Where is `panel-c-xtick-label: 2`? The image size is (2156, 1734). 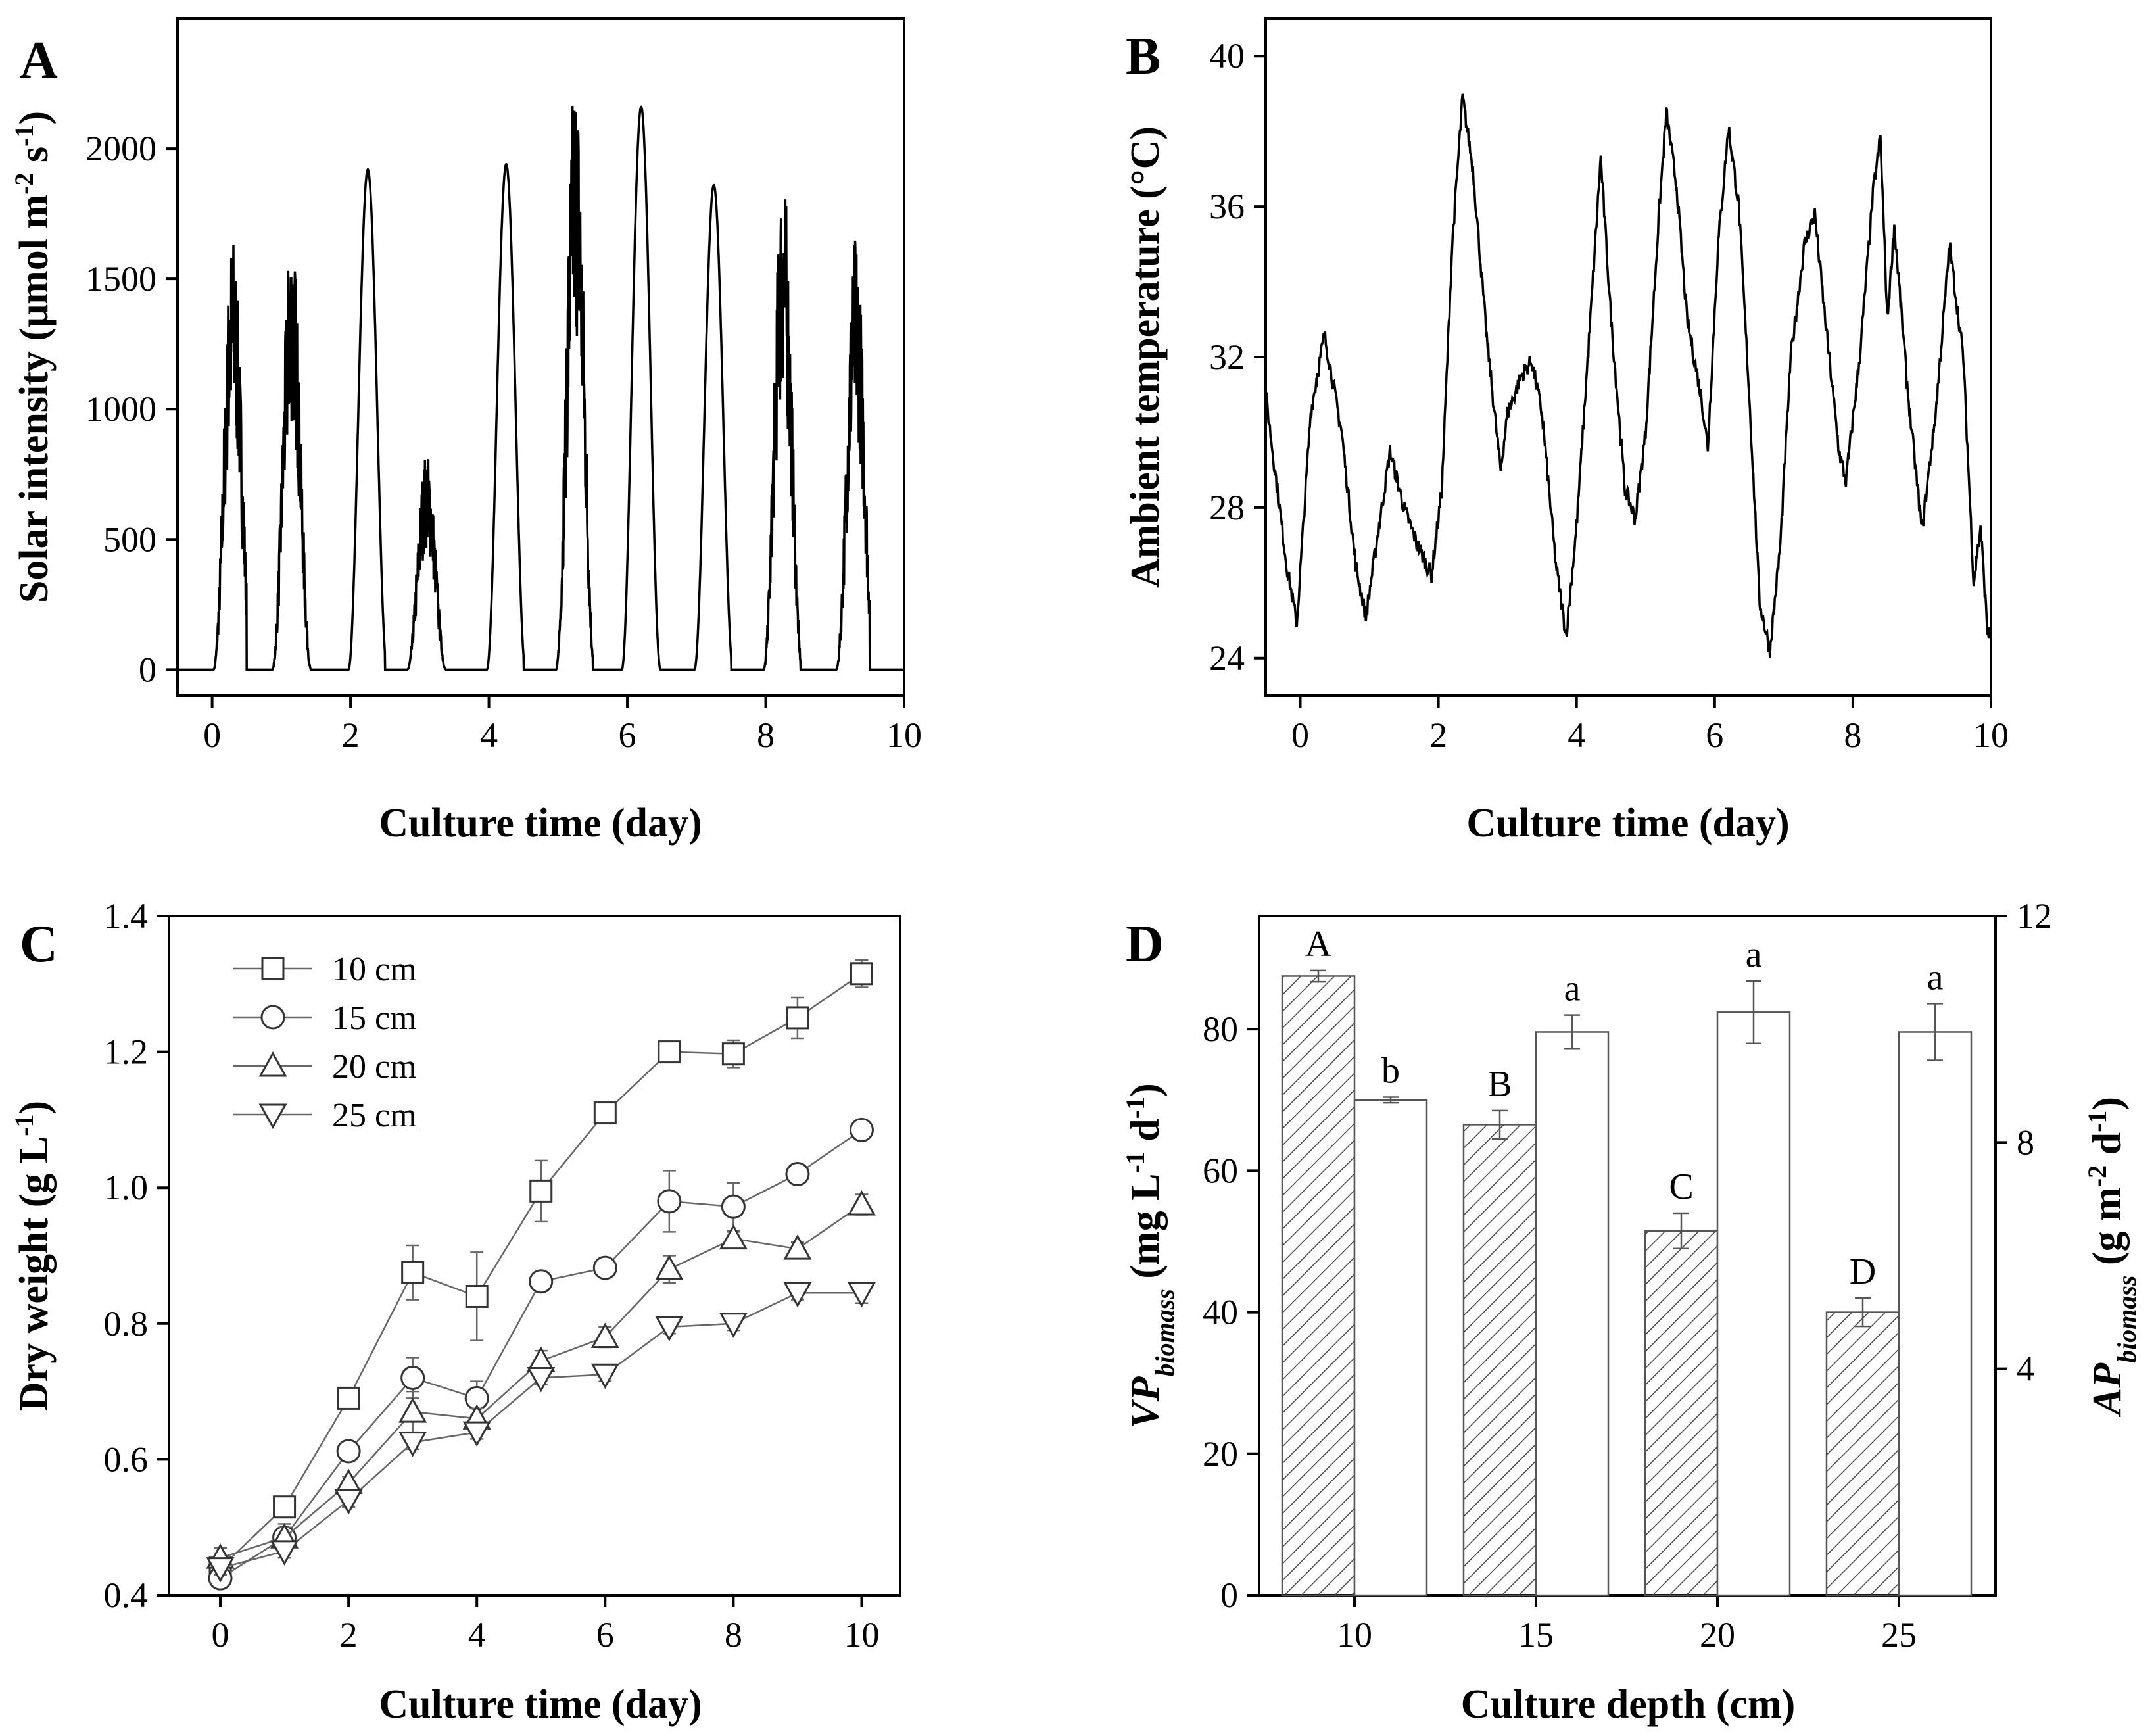 panel-c-xtick-label: 2 is located at coordinates (349, 1635).